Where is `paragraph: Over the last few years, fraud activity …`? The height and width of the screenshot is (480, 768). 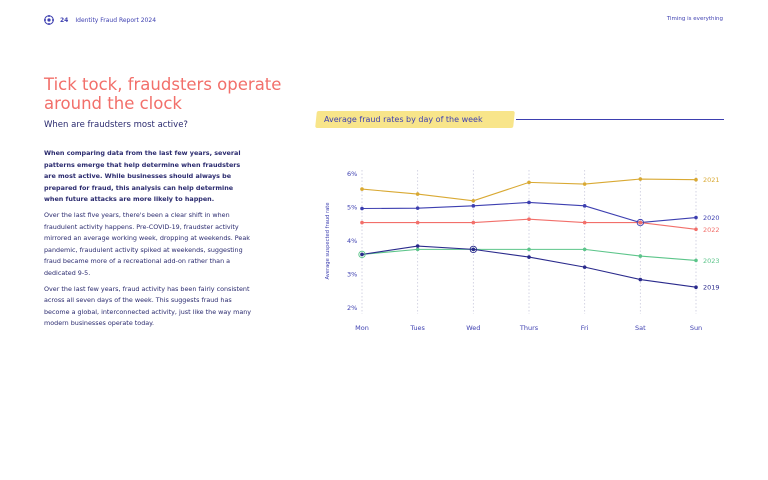 paragraph: Over the last few years, fraud activity … is located at coordinates (148, 306).